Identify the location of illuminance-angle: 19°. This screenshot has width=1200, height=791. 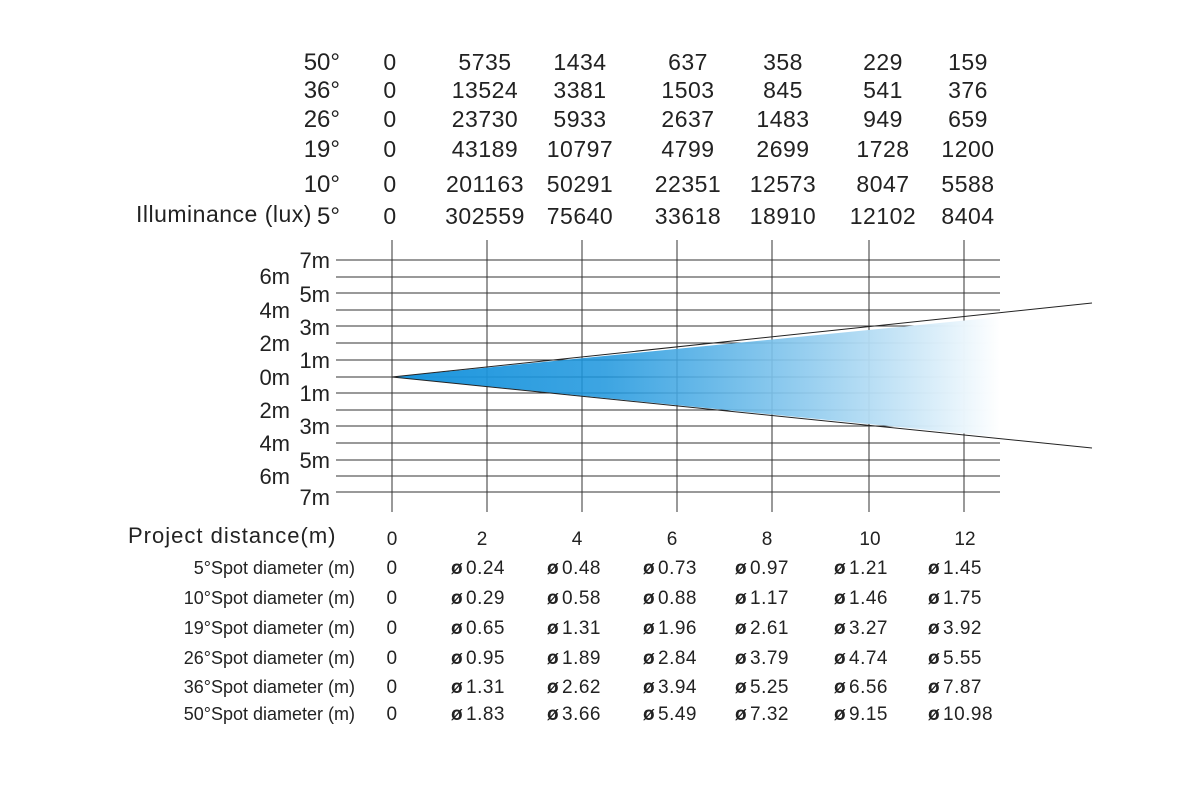
(322, 149).